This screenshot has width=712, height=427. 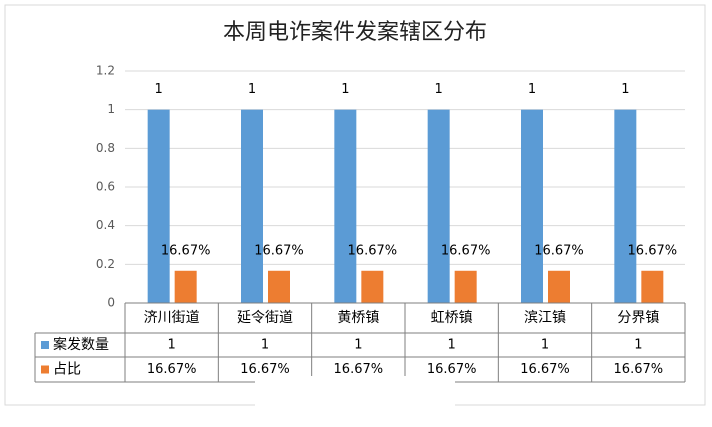 What do you see at coordinates (81, 344) in the screenshot?
I see `legend-label: 案发数量` at bounding box center [81, 344].